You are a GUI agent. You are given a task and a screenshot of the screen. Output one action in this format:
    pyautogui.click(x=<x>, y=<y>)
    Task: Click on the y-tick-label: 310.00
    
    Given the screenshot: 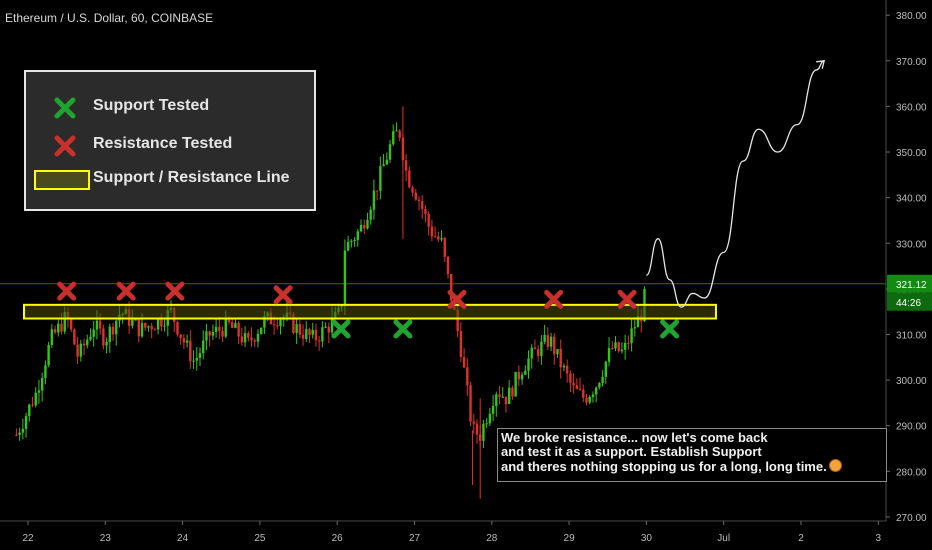 What is the action you would take?
    pyautogui.click(x=911, y=335)
    